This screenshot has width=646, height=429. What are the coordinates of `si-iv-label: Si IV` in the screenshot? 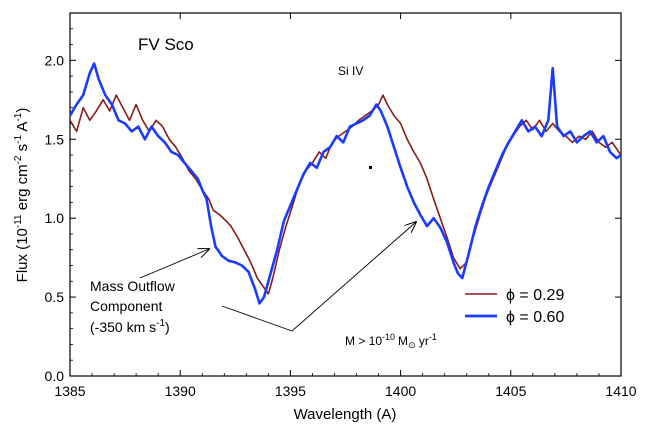 It's located at (350, 71).